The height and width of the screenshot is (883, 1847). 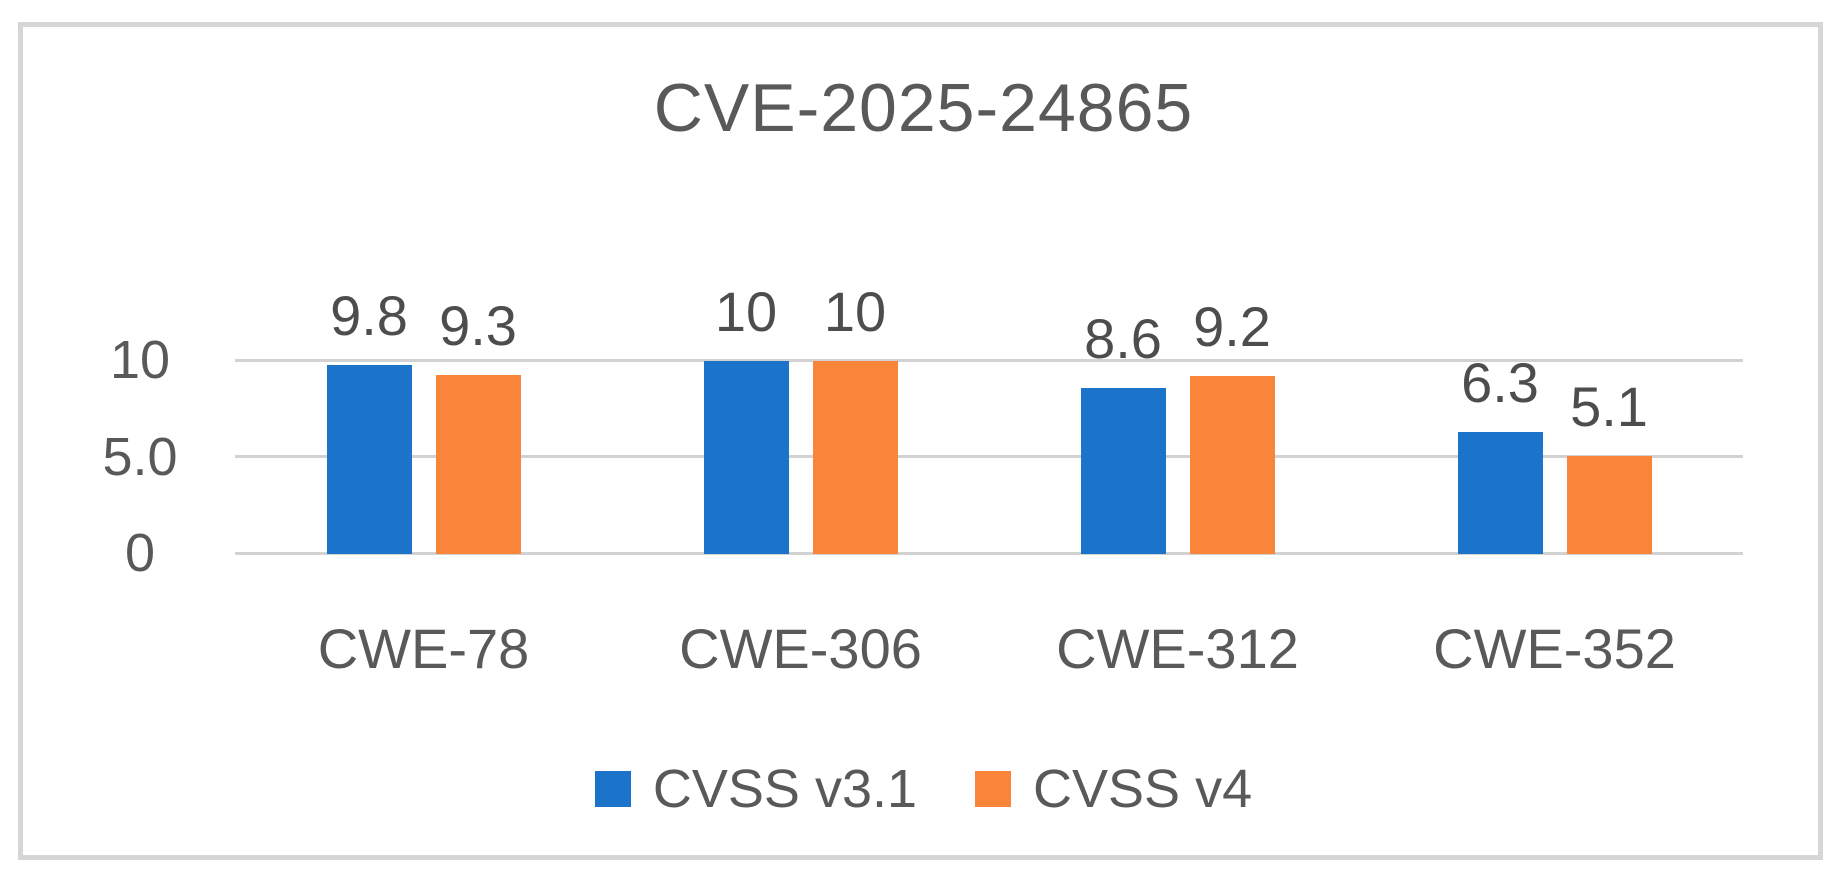 I want to click on legend-item: CVSS v4, so click(x=1113, y=789).